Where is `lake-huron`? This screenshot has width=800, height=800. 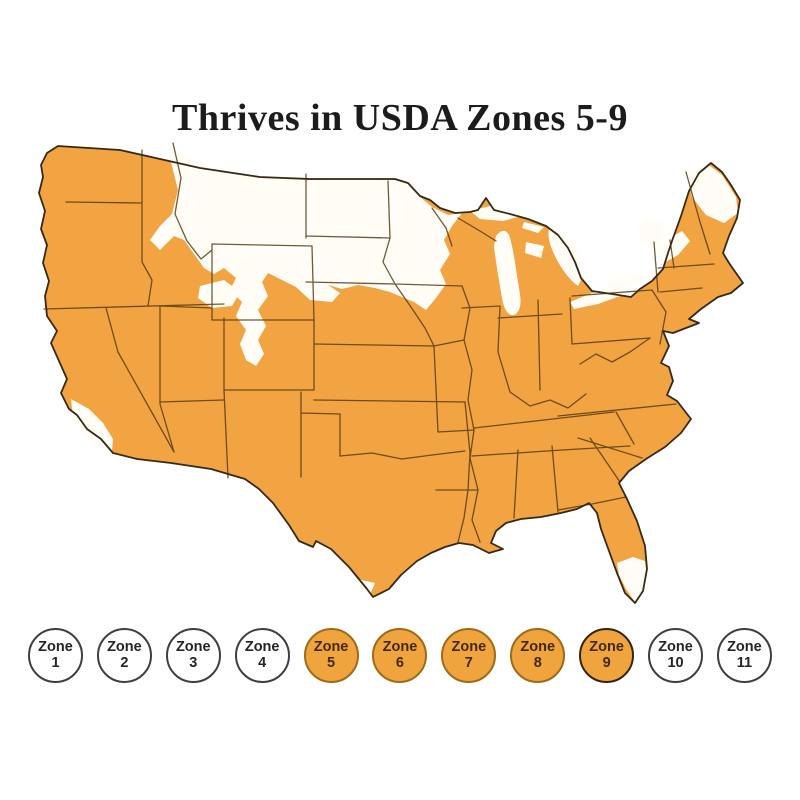
lake-huron is located at coordinates (565, 257).